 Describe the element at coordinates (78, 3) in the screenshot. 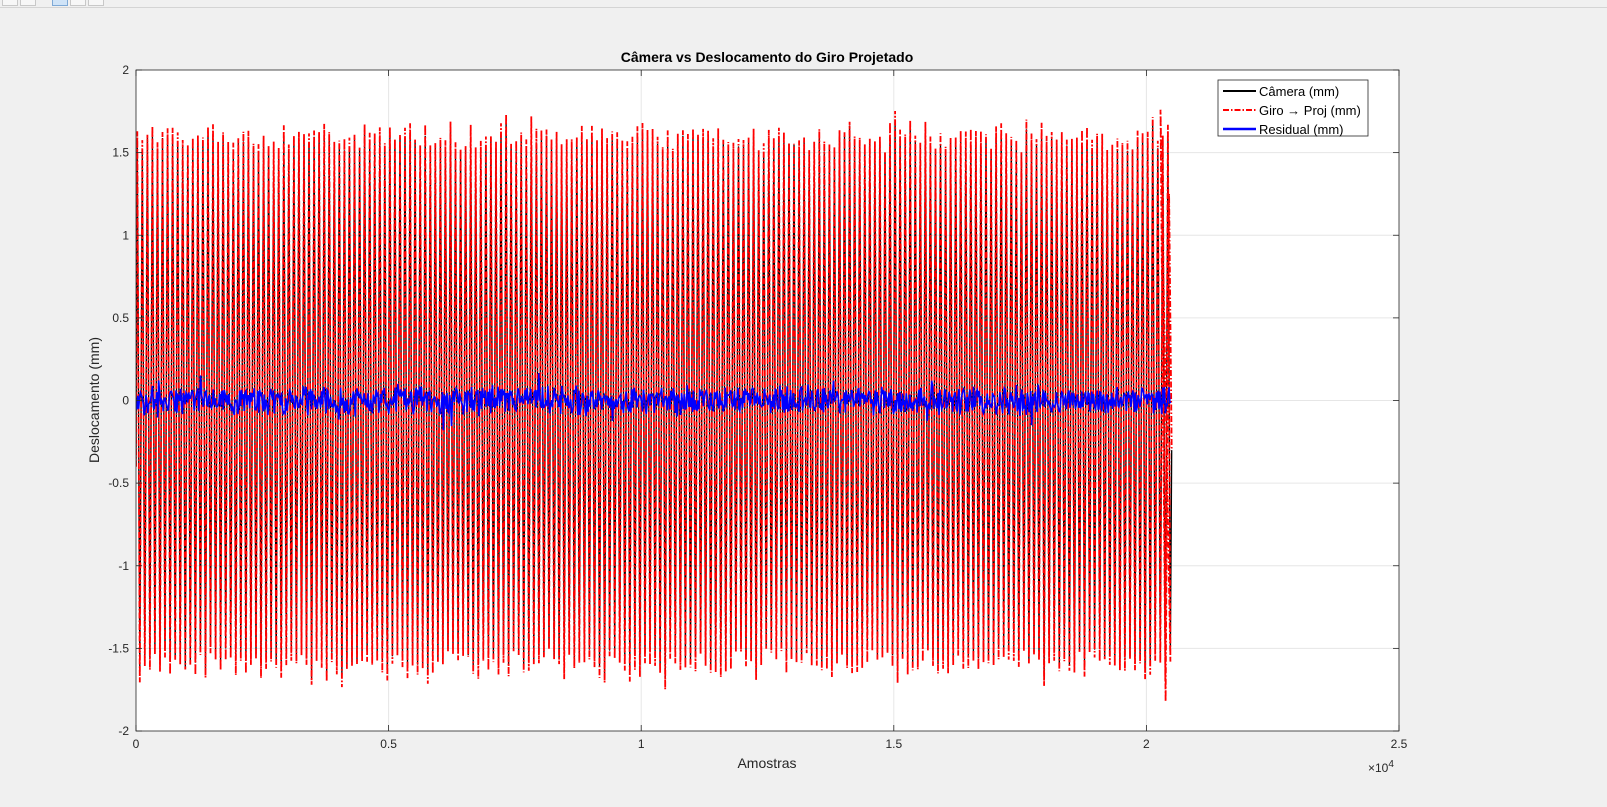

I see `zoom-in-icon` at that location.